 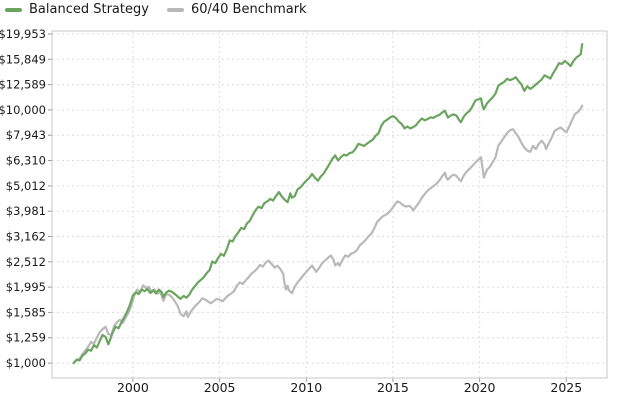 I want to click on x-tick-label: 2000, so click(x=133, y=387).